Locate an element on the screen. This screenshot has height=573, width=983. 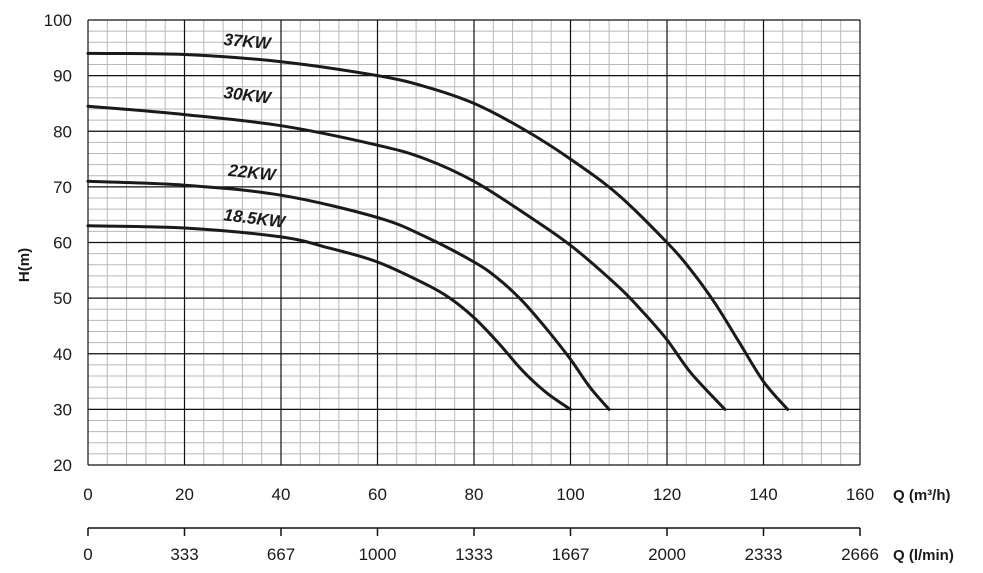
x-tick-label: 160 is located at coordinates (860, 494).